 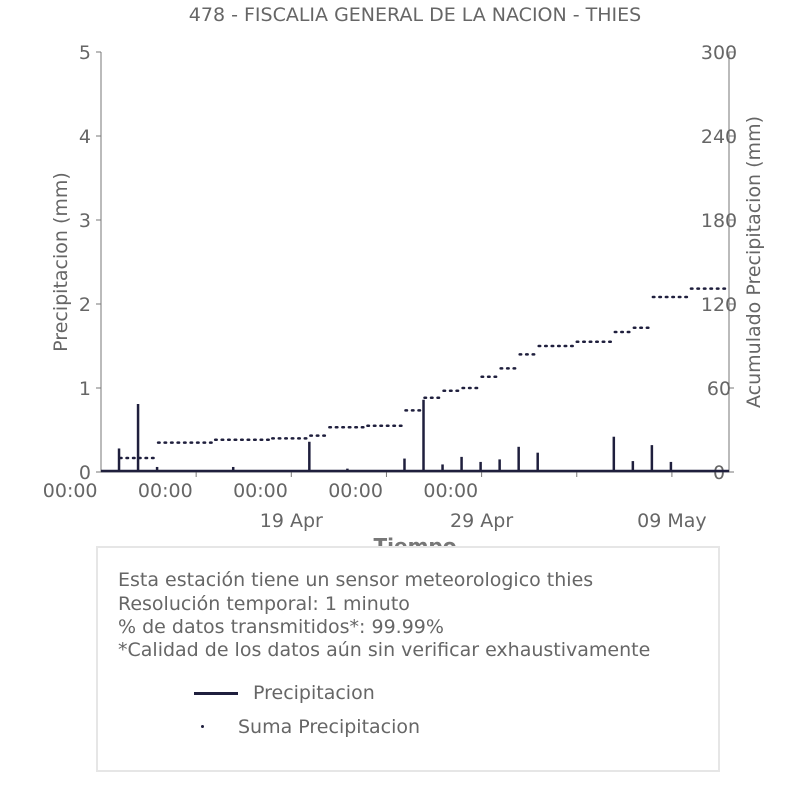 I want to click on legend-line-swatch, so click(x=216, y=693).